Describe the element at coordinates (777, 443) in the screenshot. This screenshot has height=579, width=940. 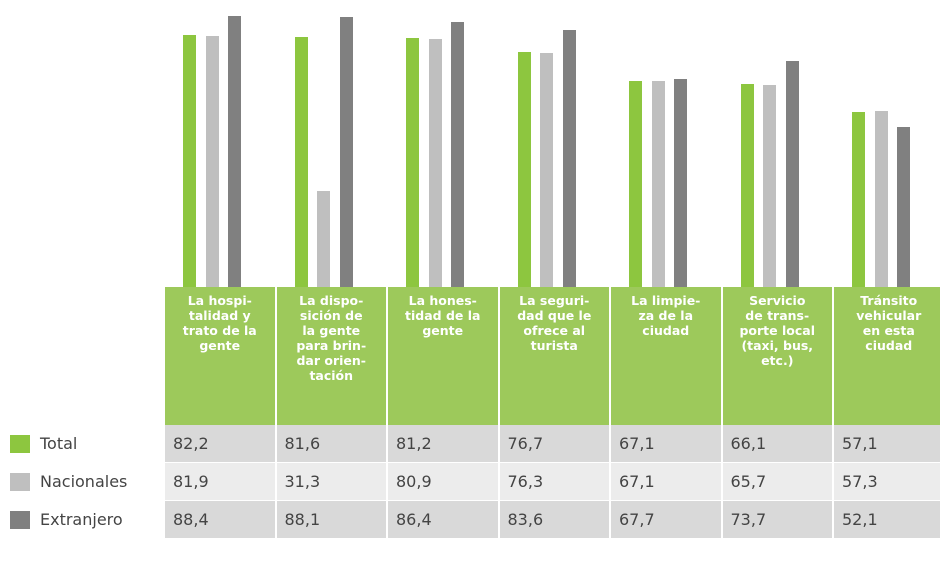
I see `table-cell: 66,1` at that location.